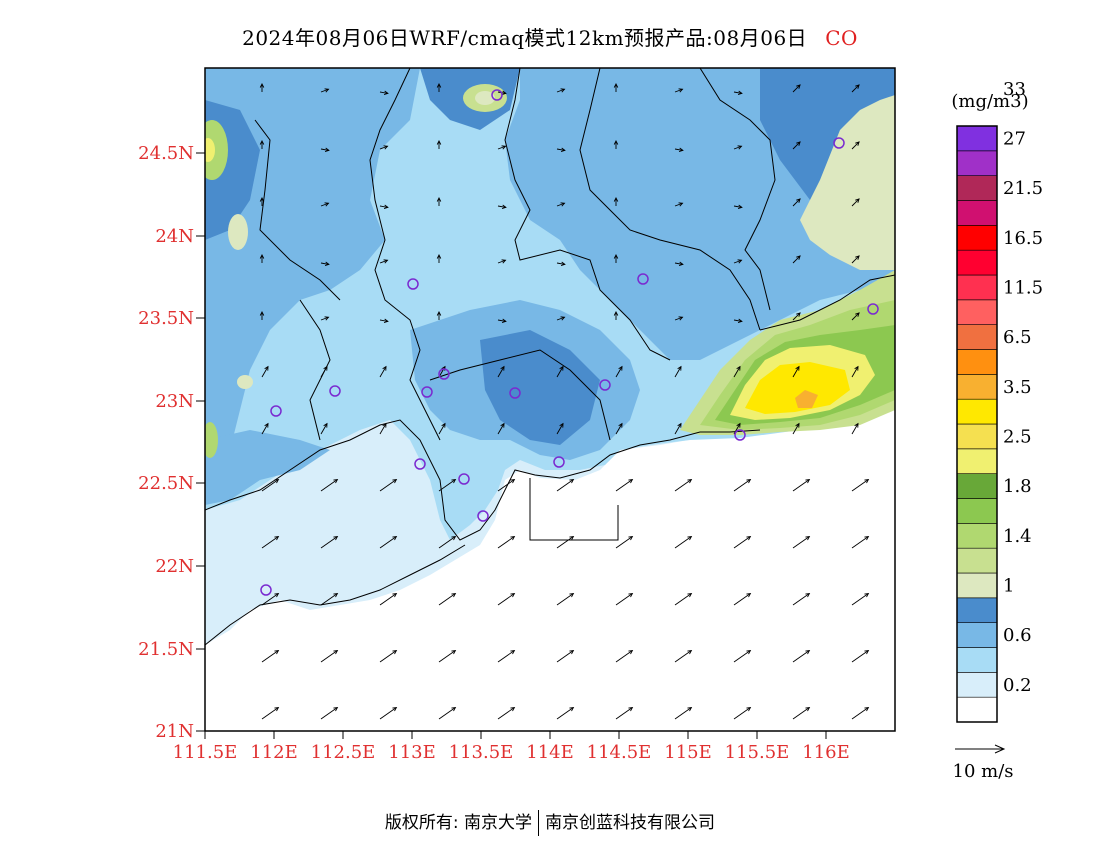  Describe the element at coordinates (200, 442) in the screenshot. I see `lat-ticks` at that location.